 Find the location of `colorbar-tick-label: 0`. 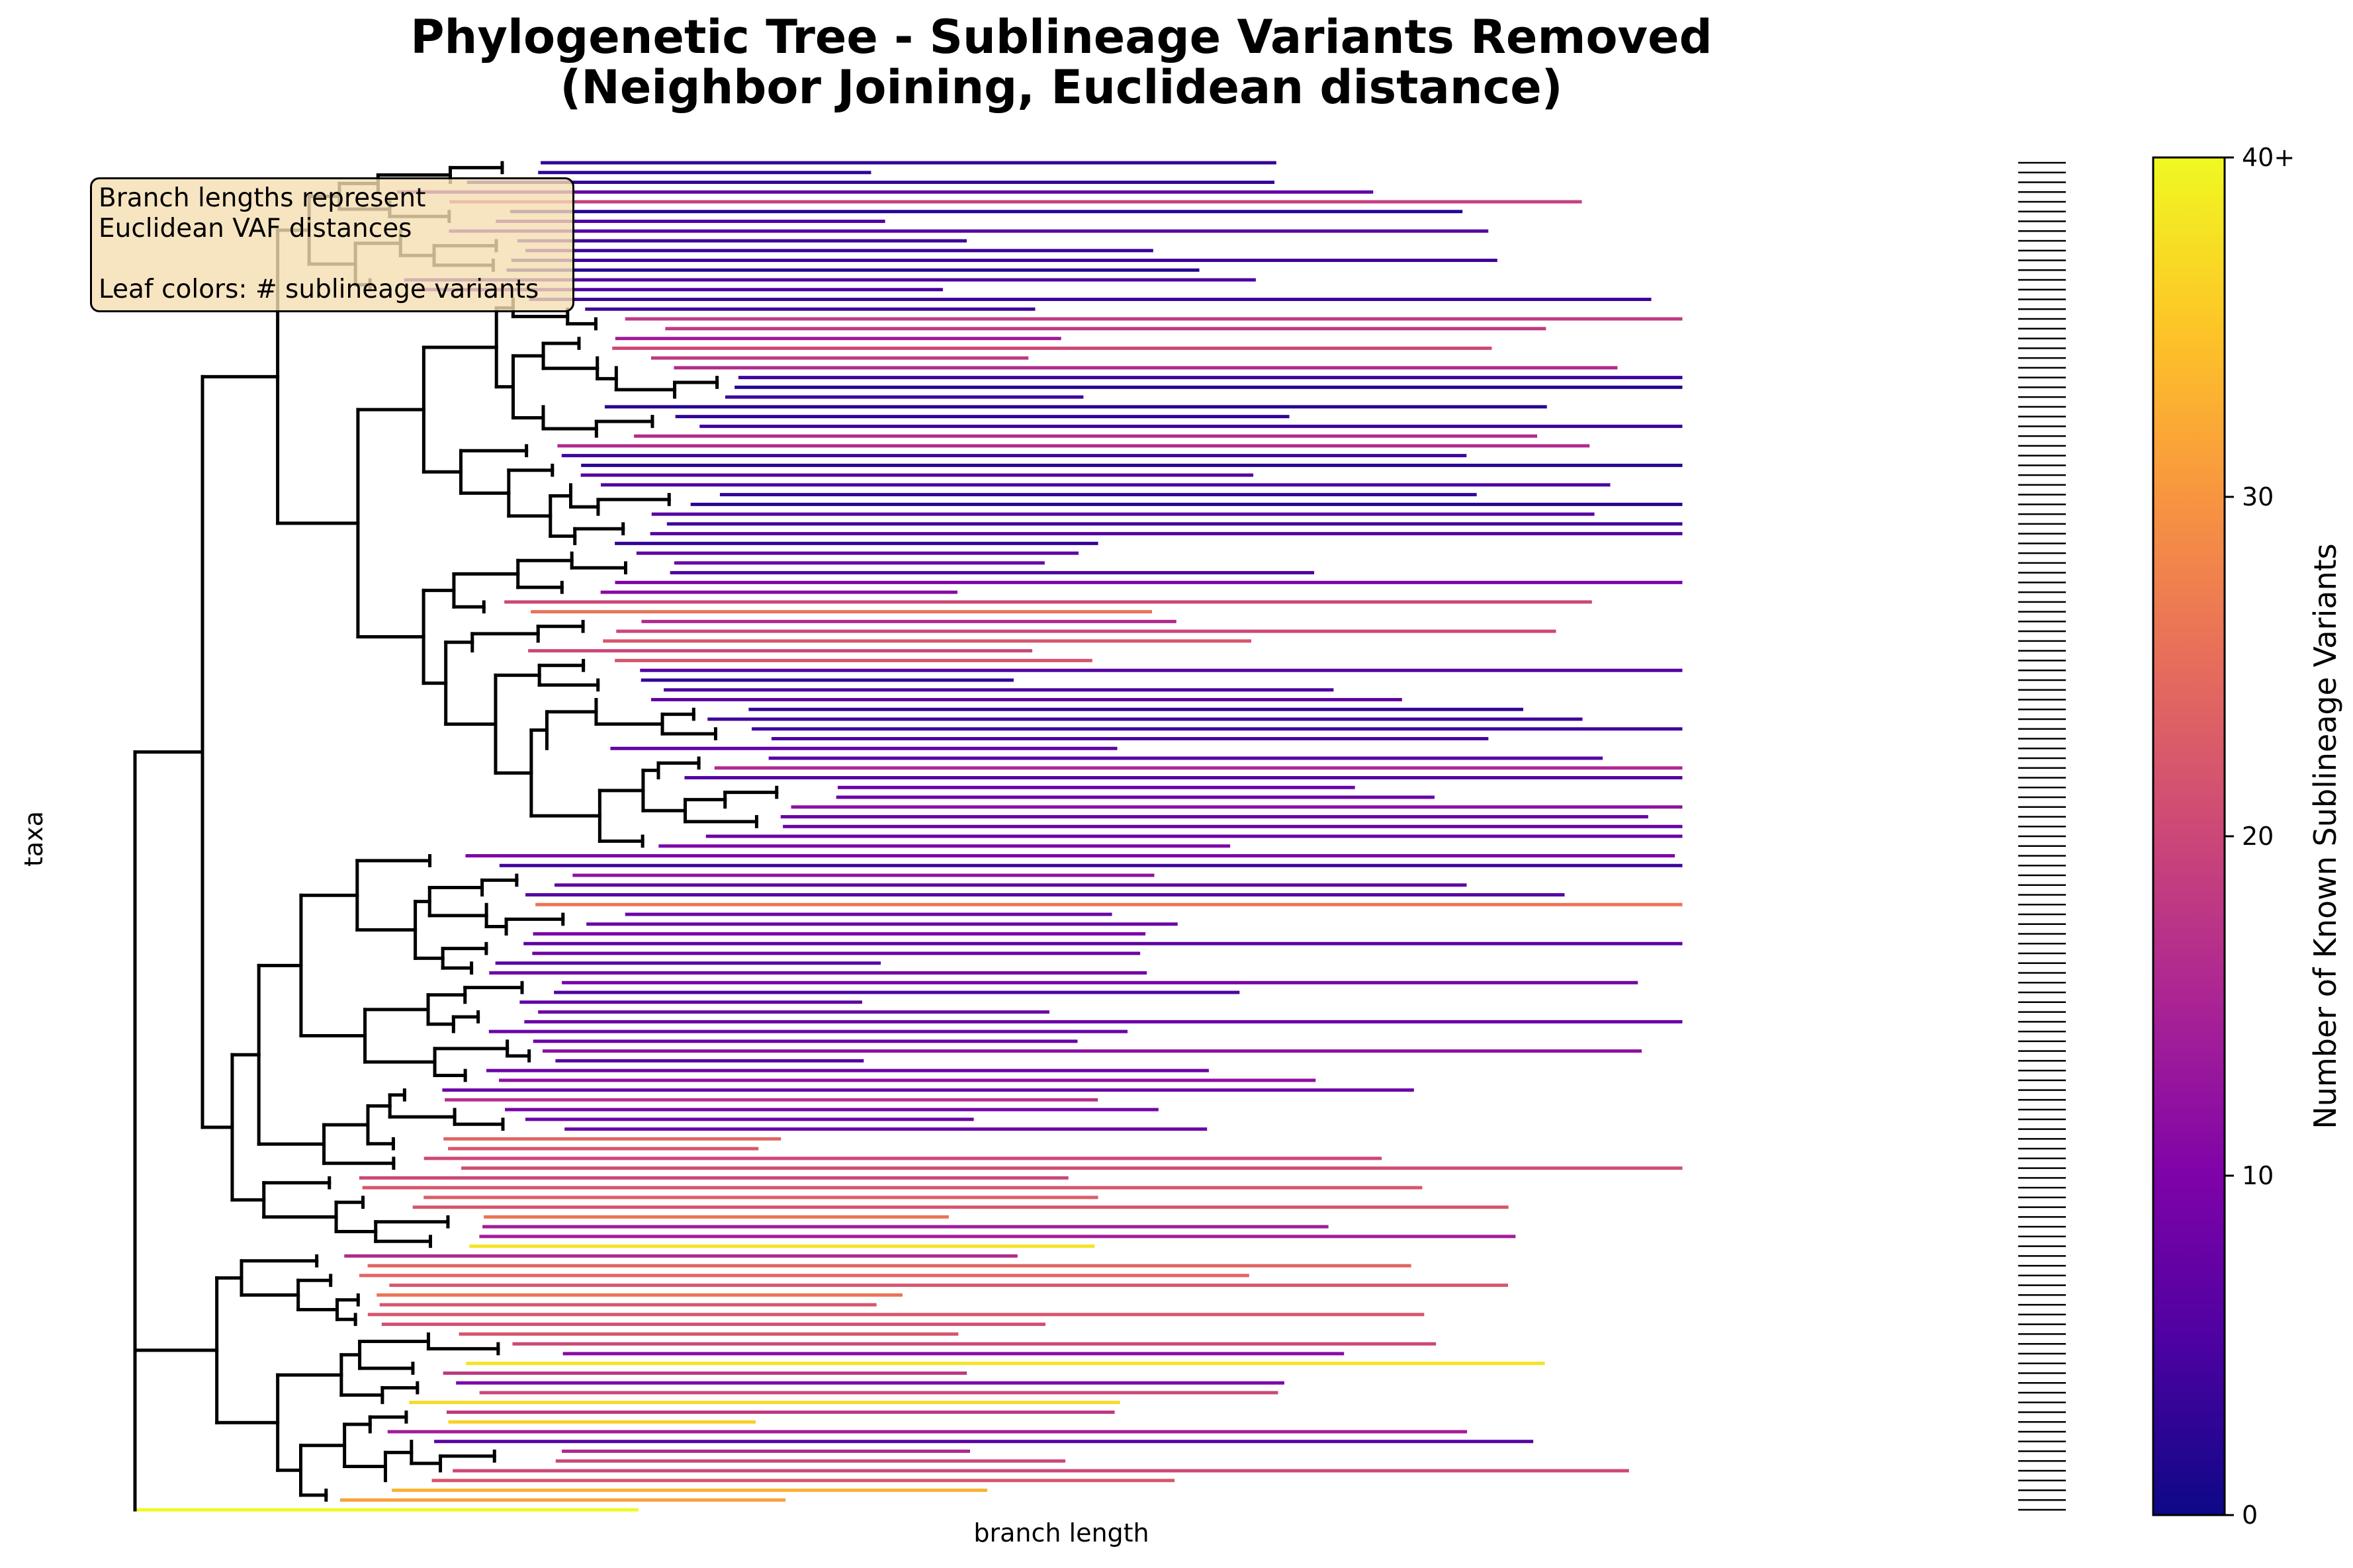

colorbar-tick-label: 0 is located at coordinates (2250, 1516).